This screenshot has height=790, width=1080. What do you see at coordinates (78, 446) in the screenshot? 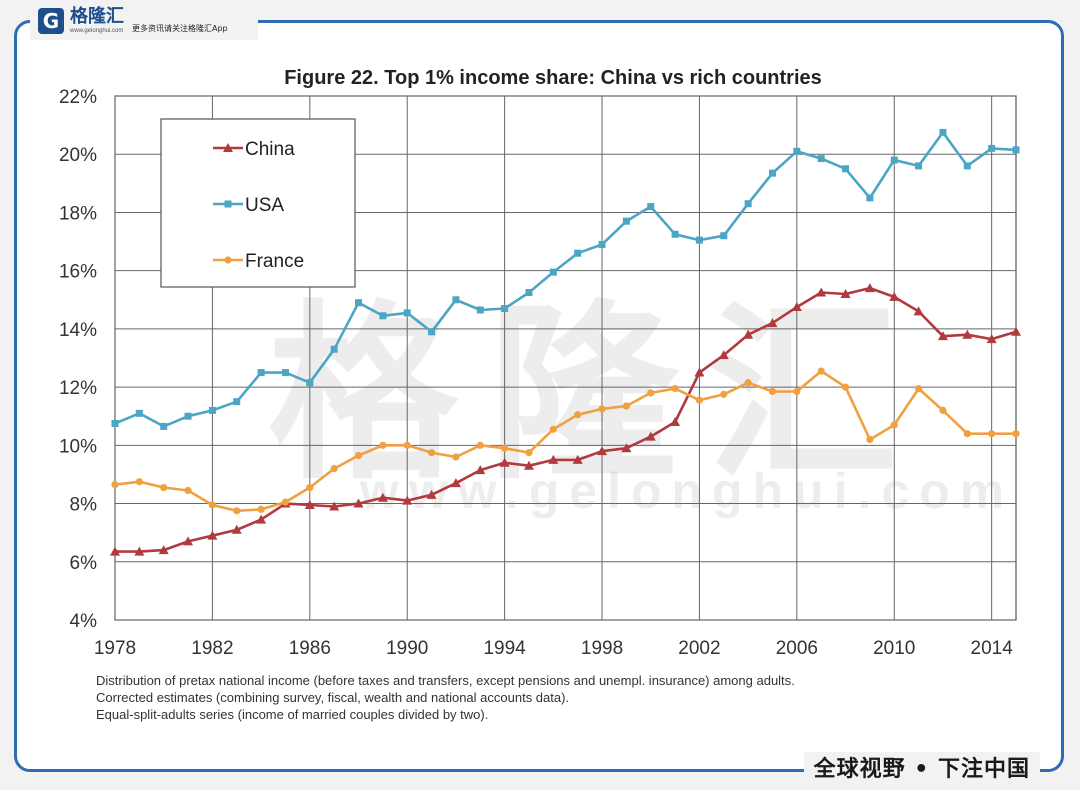
I see `y-tick-label: 10%` at bounding box center [78, 446].